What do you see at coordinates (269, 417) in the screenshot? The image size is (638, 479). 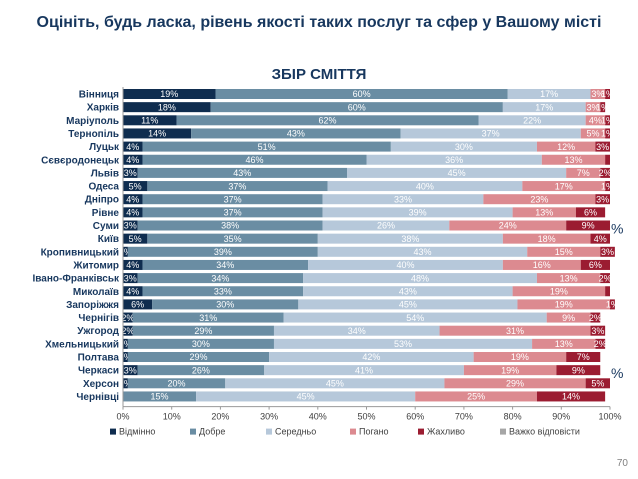 I see `x-tick-label: 30%` at bounding box center [269, 417].